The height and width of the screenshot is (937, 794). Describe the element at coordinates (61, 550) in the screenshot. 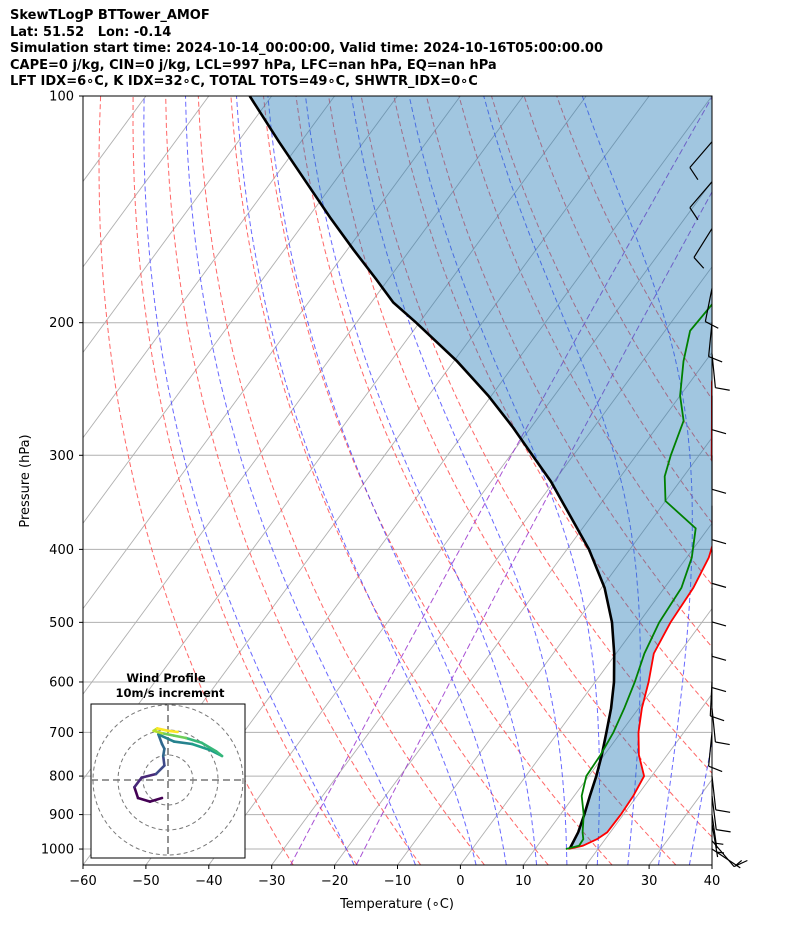

I see `y-tick-label: 400` at that location.